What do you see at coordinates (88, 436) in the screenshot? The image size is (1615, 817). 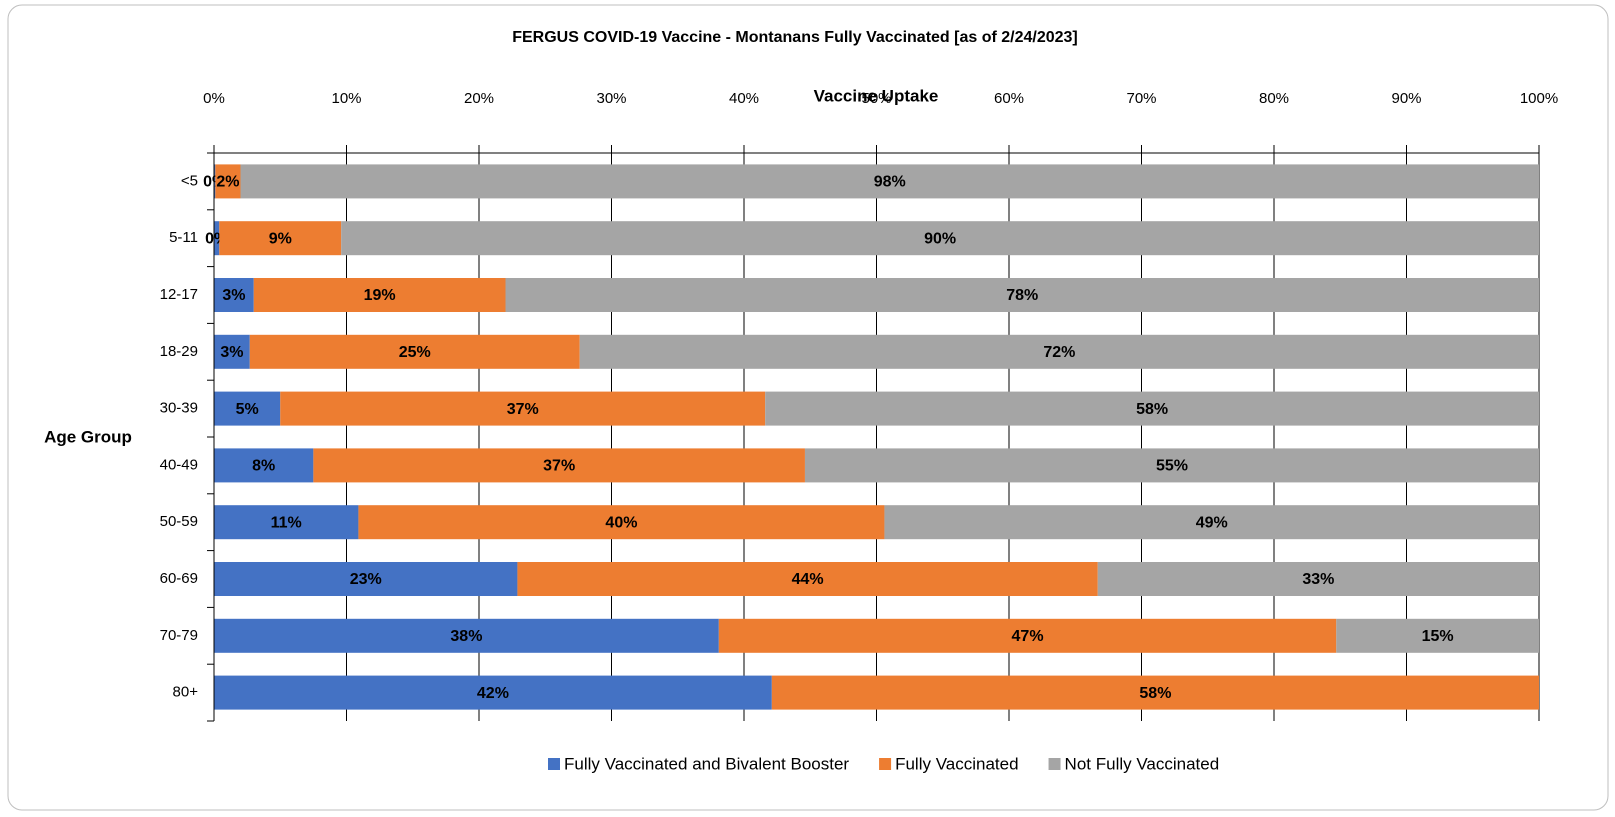 I see `y-axis-title: Age Group` at bounding box center [88, 436].